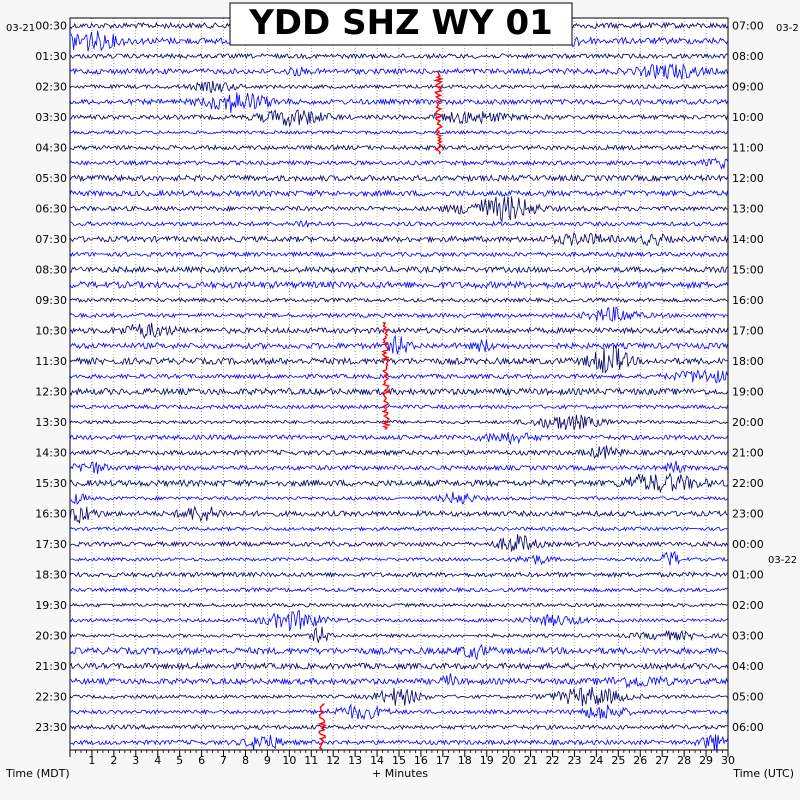 The image size is (800, 800). I want to click on x-tick-label: 26, so click(640, 760).